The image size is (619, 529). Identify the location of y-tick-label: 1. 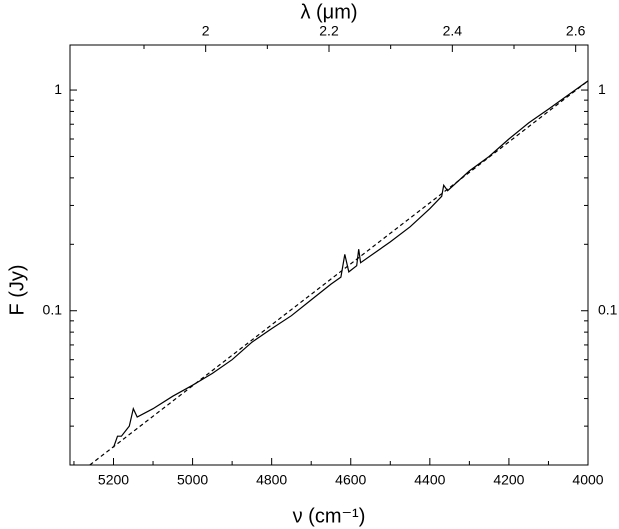
(58, 89).